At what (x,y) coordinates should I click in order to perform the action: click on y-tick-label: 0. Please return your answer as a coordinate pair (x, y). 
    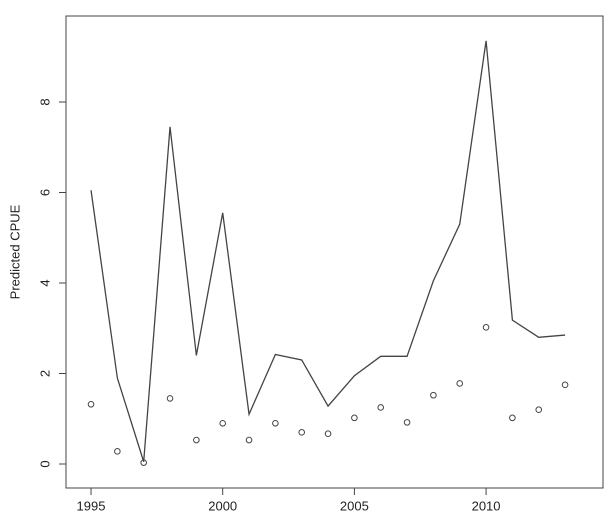
    Looking at the image, I should click on (44, 463).